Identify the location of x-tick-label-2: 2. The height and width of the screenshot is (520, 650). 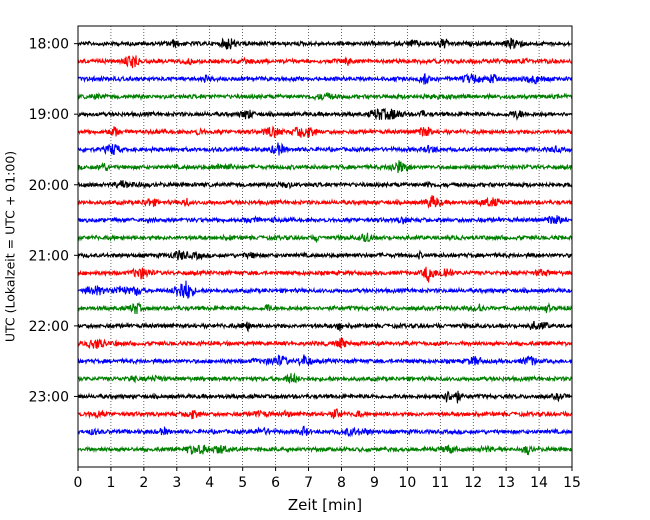
(143, 483).